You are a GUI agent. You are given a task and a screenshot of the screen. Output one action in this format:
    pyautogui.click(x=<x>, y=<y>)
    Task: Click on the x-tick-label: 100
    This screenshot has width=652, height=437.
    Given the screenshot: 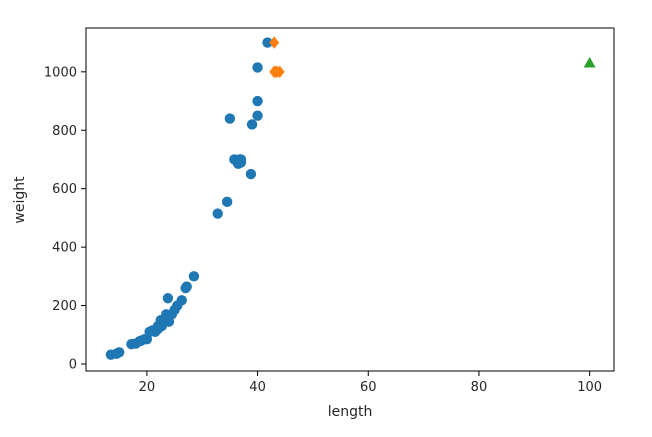 What is the action you would take?
    pyautogui.click(x=589, y=387)
    